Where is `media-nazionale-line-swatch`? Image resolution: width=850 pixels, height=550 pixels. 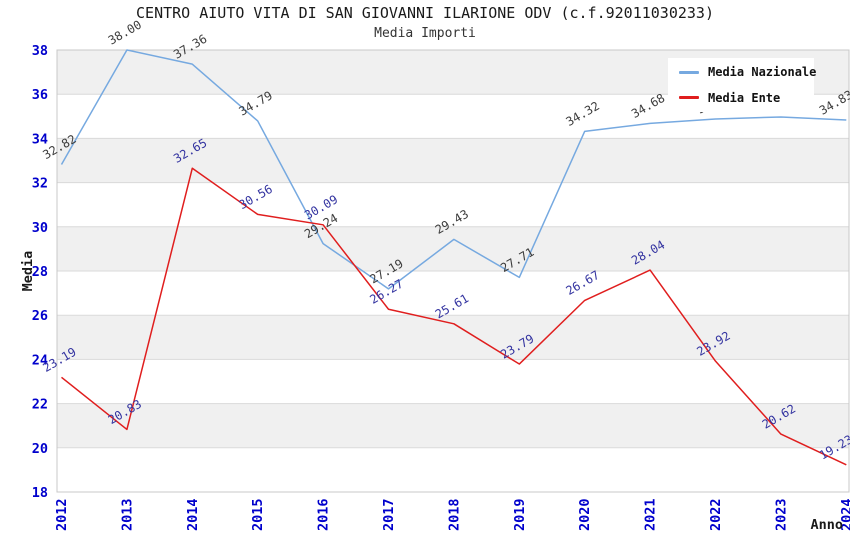 media-nazionale-line-swatch is located at coordinates (689, 72).